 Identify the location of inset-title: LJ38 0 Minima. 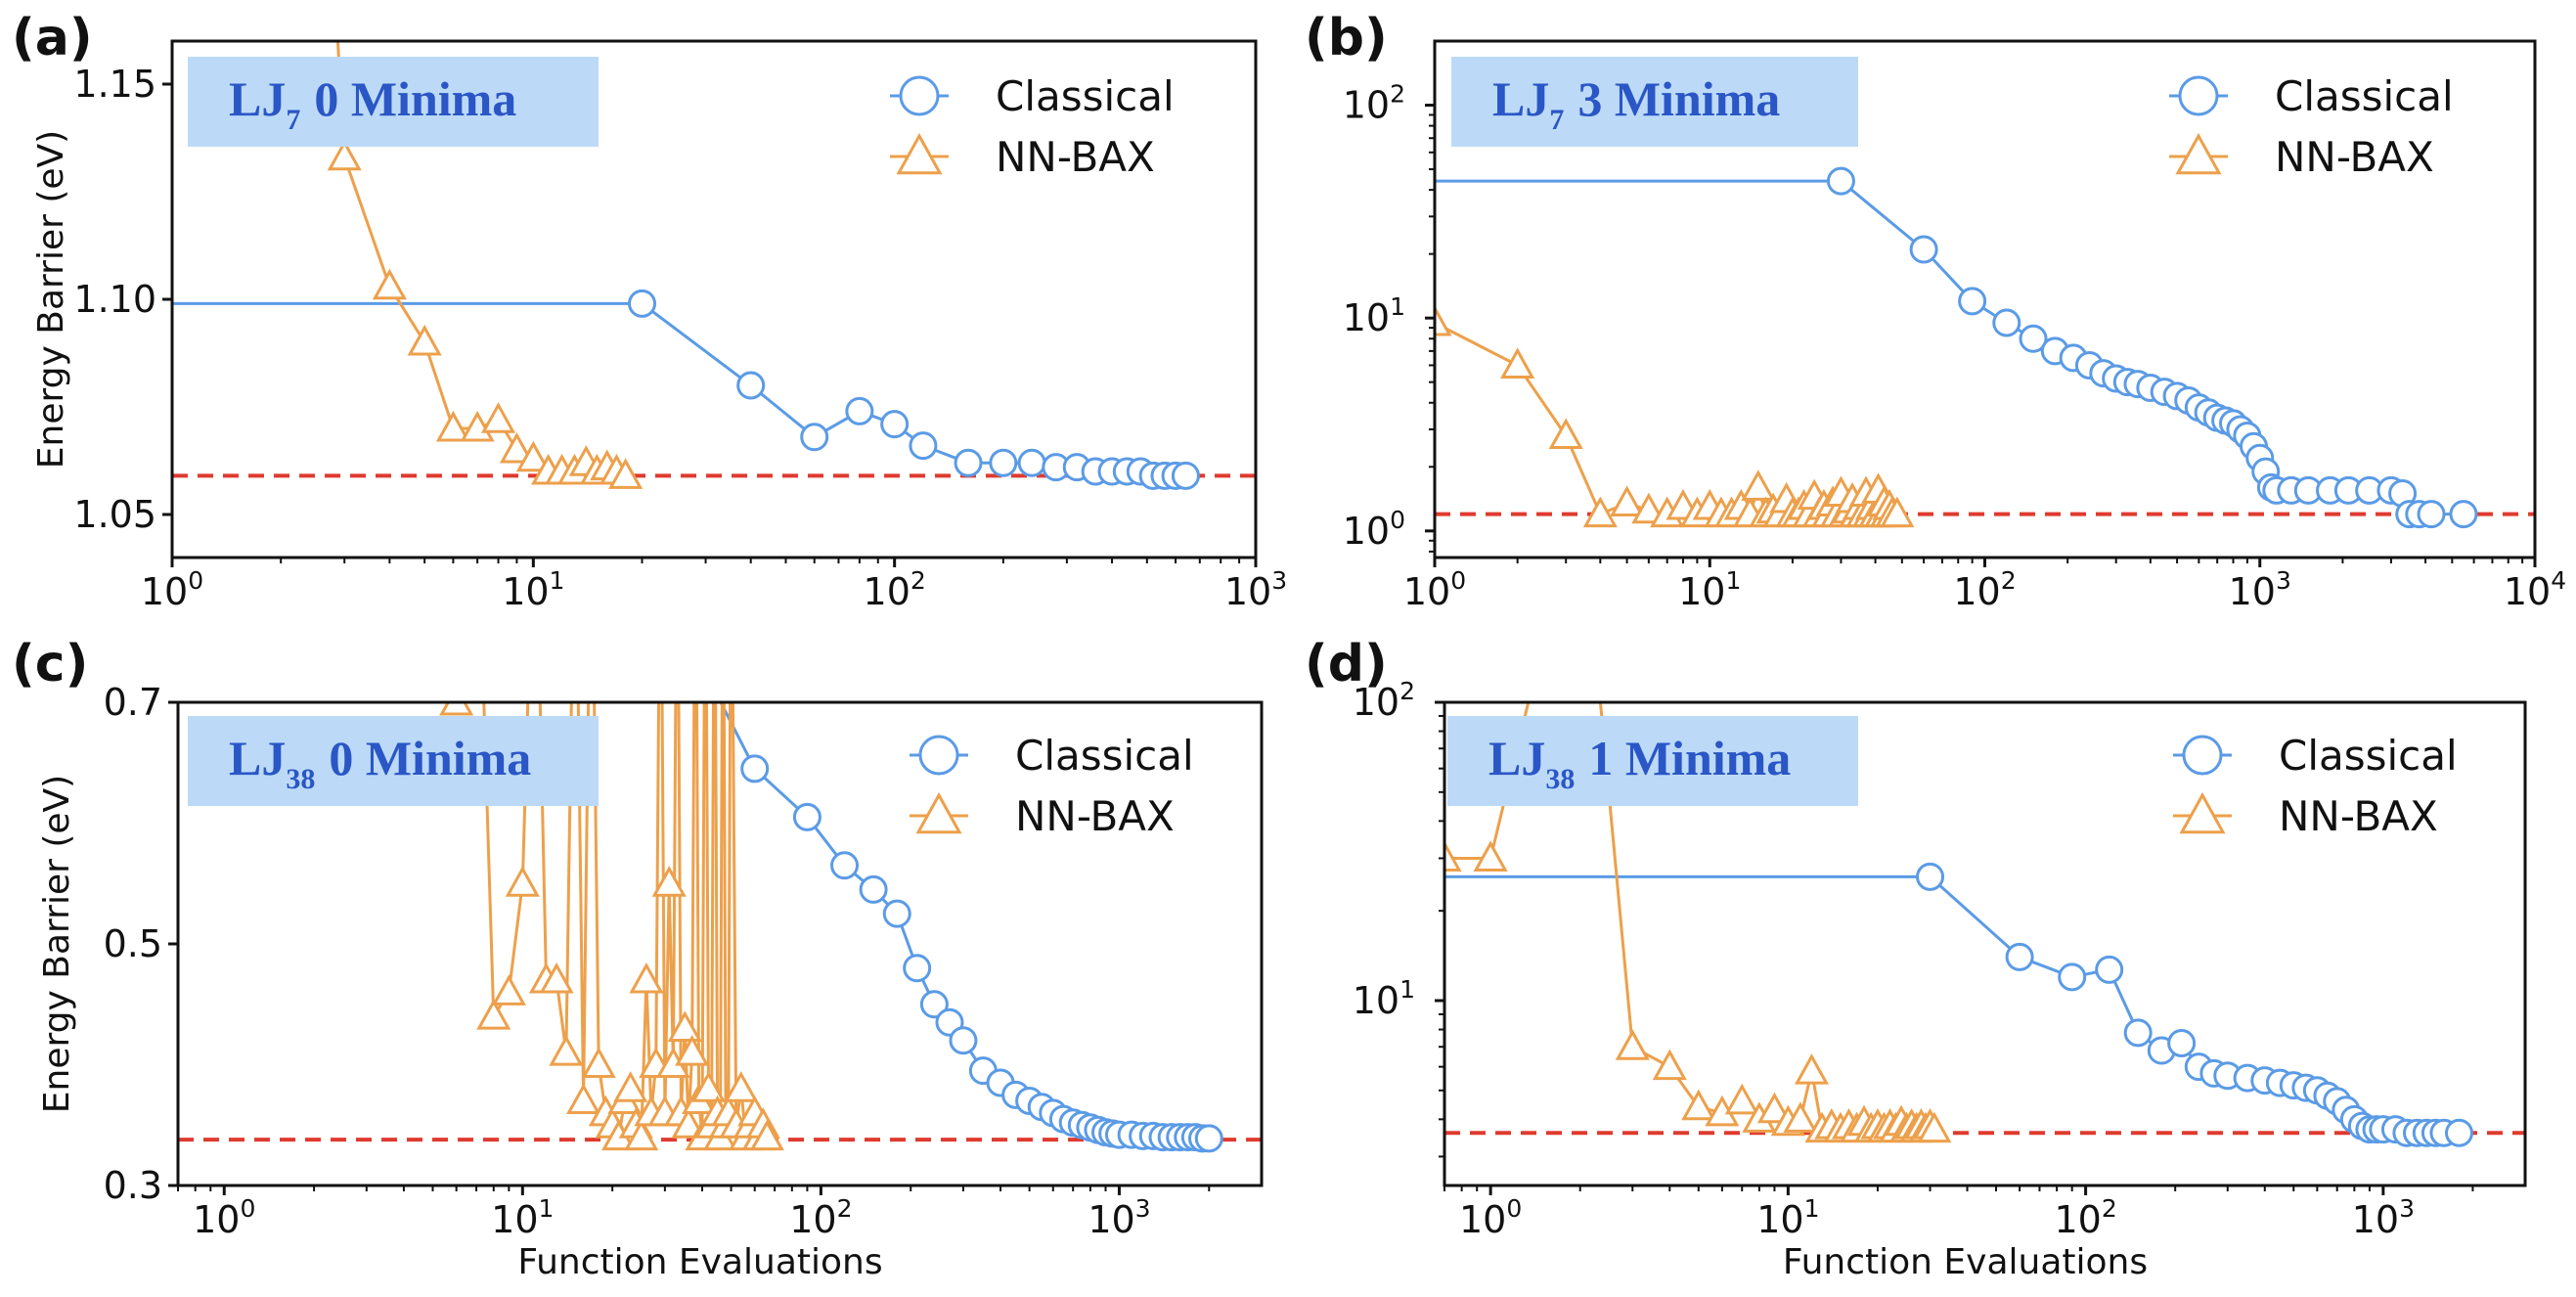
(380, 763).